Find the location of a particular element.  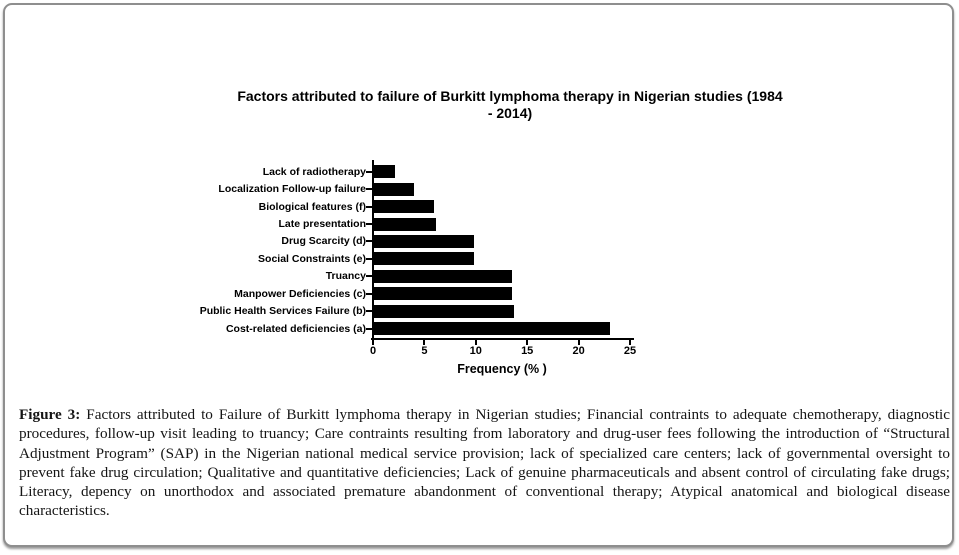

x-axis-title: Frequency (% ) is located at coordinates (502, 369).